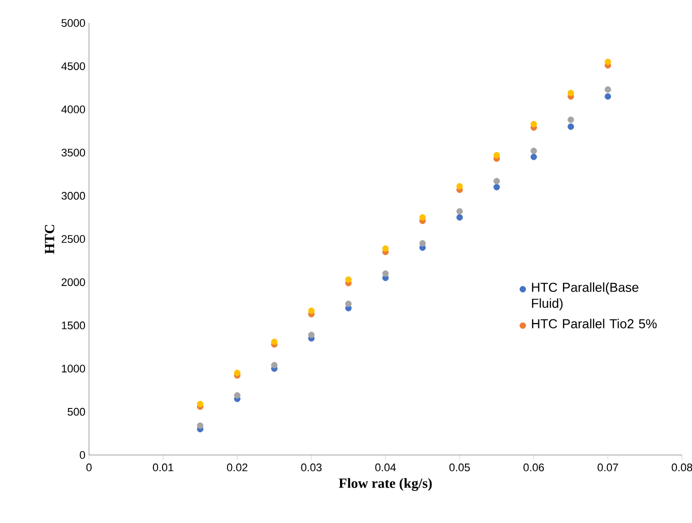 Image resolution: width=692 pixels, height=523 pixels. Describe the element at coordinates (77, 412) in the screenshot. I see `y-tick-label: 500` at that location.